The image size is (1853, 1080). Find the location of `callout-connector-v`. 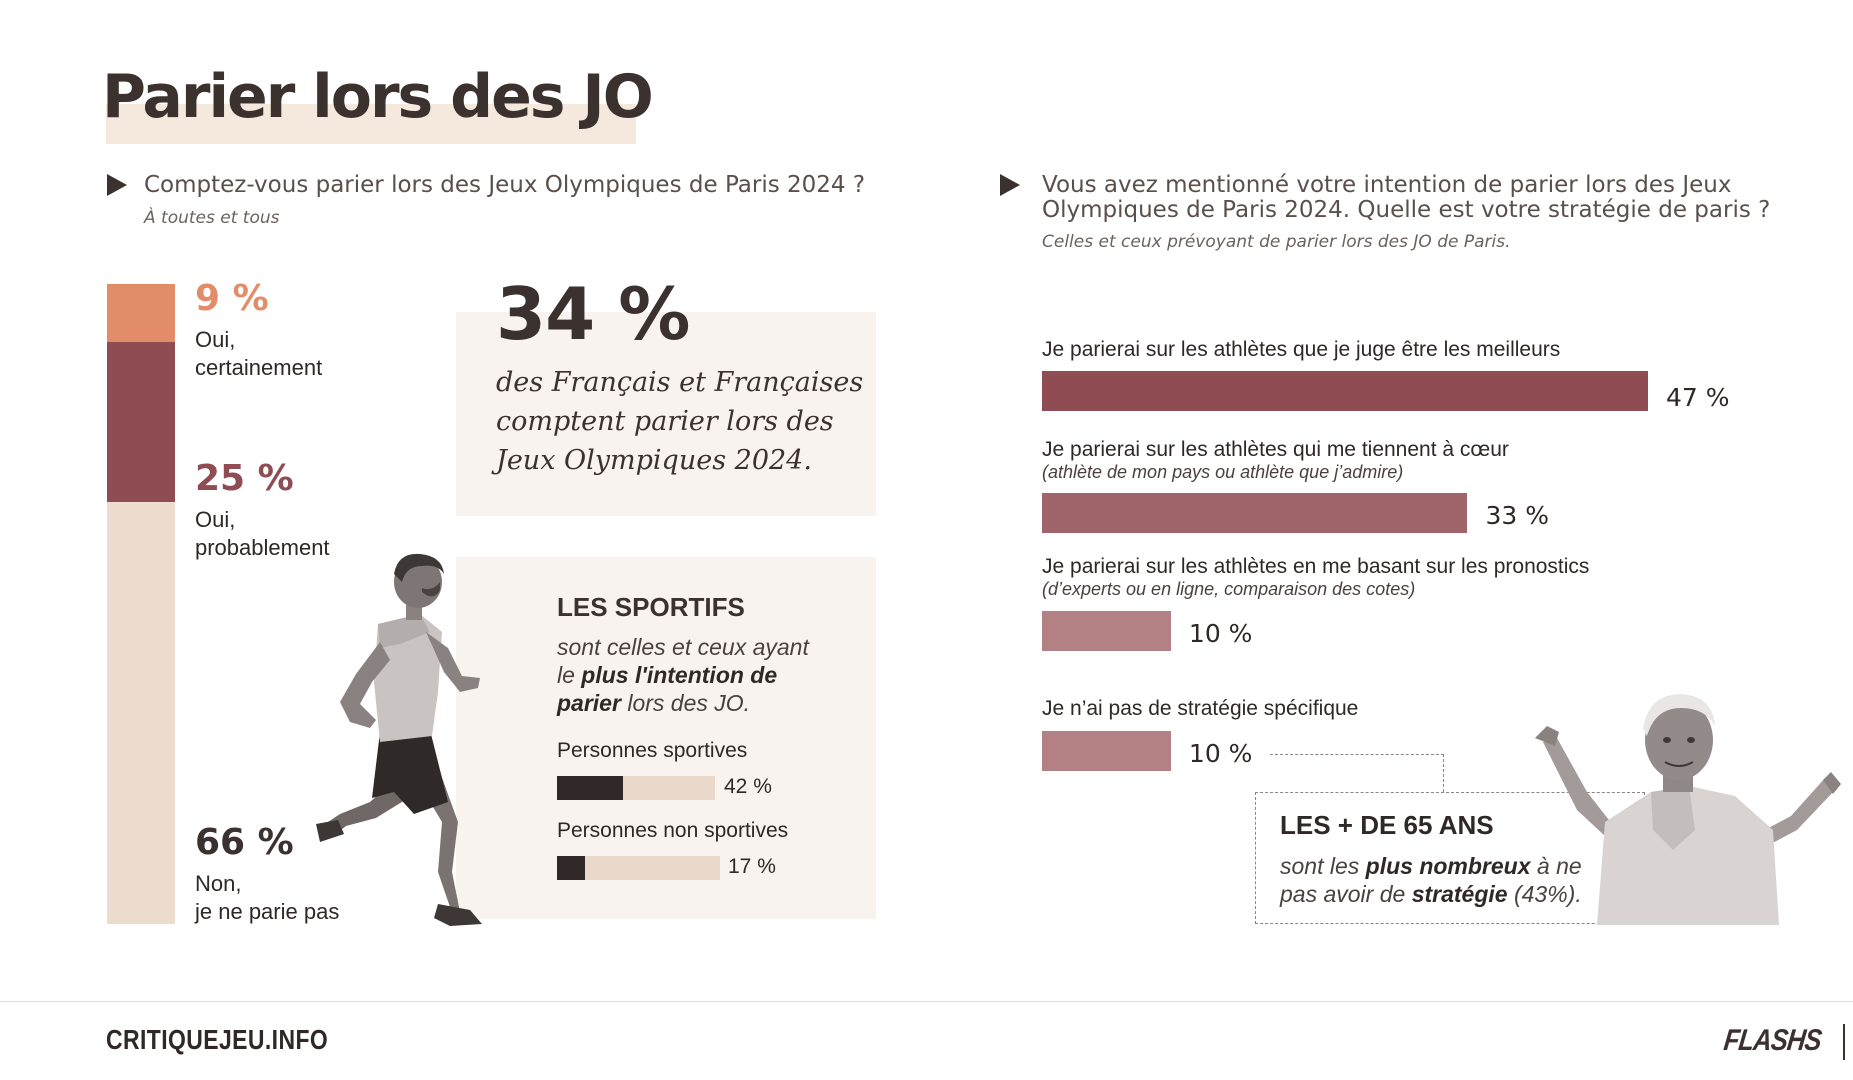

callout-connector-v is located at coordinates (1443, 773).